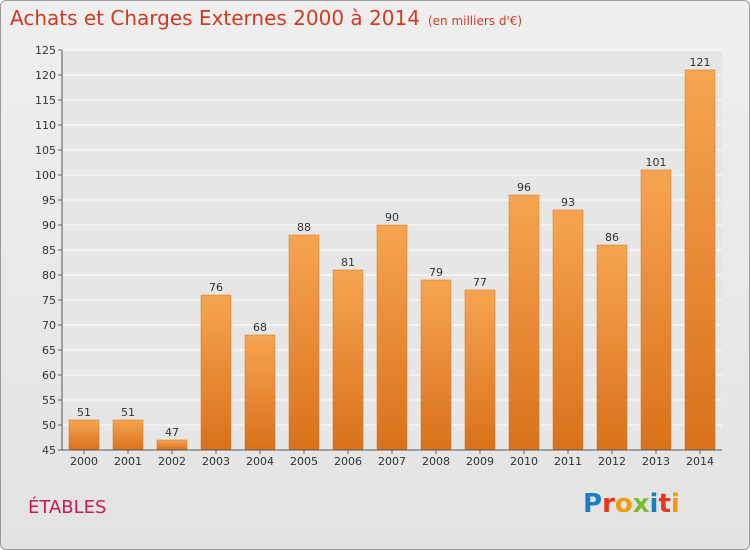 The height and width of the screenshot is (550, 750). I want to click on bar-2005, so click(304, 342).